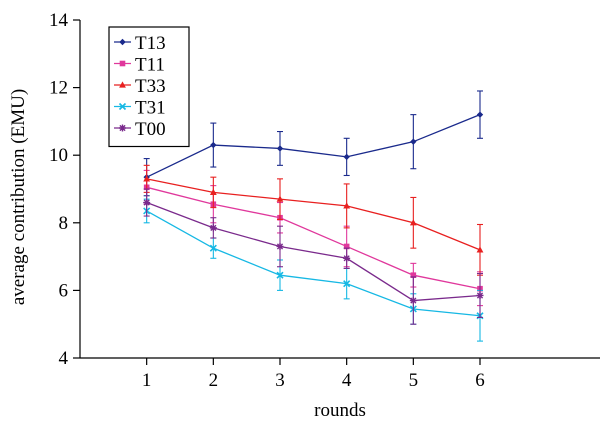 The height and width of the screenshot is (425, 614). I want to click on x-tick-label: 6, so click(480, 380).